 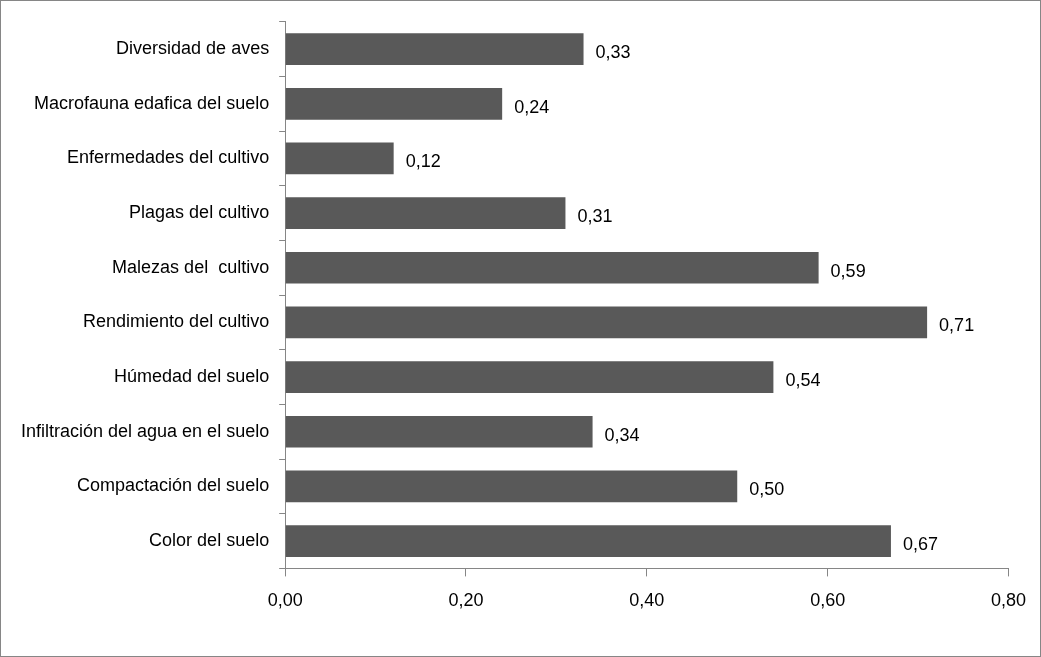 What do you see at coordinates (920, 544) in the screenshot?
I see `data-label: 0,67` at bounding box center [920, 544].